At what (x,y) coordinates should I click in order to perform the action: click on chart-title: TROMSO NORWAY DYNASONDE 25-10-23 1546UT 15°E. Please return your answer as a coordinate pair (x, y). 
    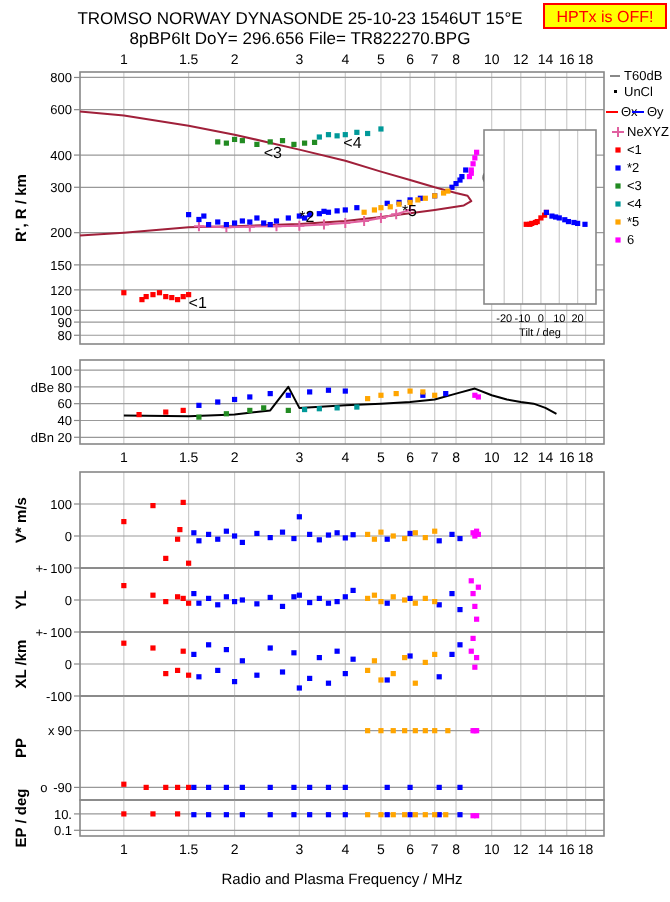
    Looking at the image, I should click on (300, 18).